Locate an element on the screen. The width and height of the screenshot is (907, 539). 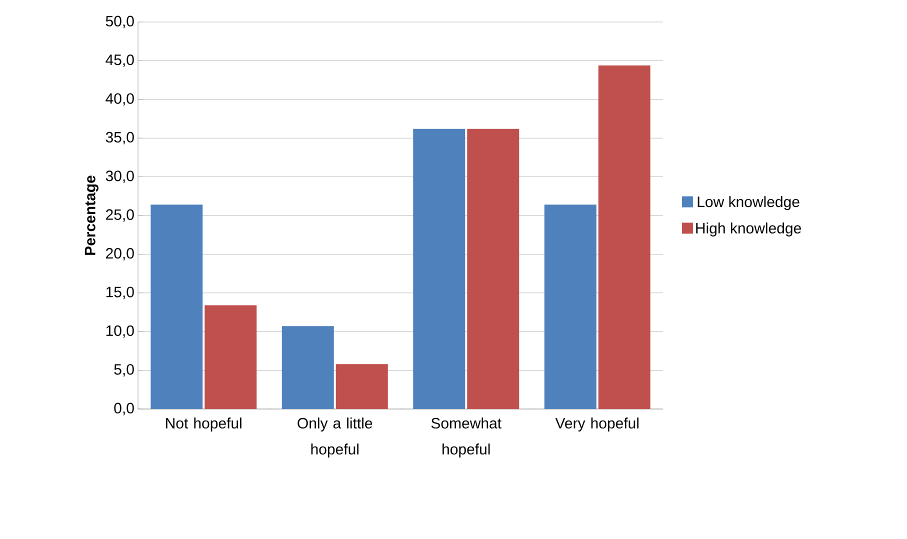
y-tick-label: 0,0 is located at coordinates (124, 409).